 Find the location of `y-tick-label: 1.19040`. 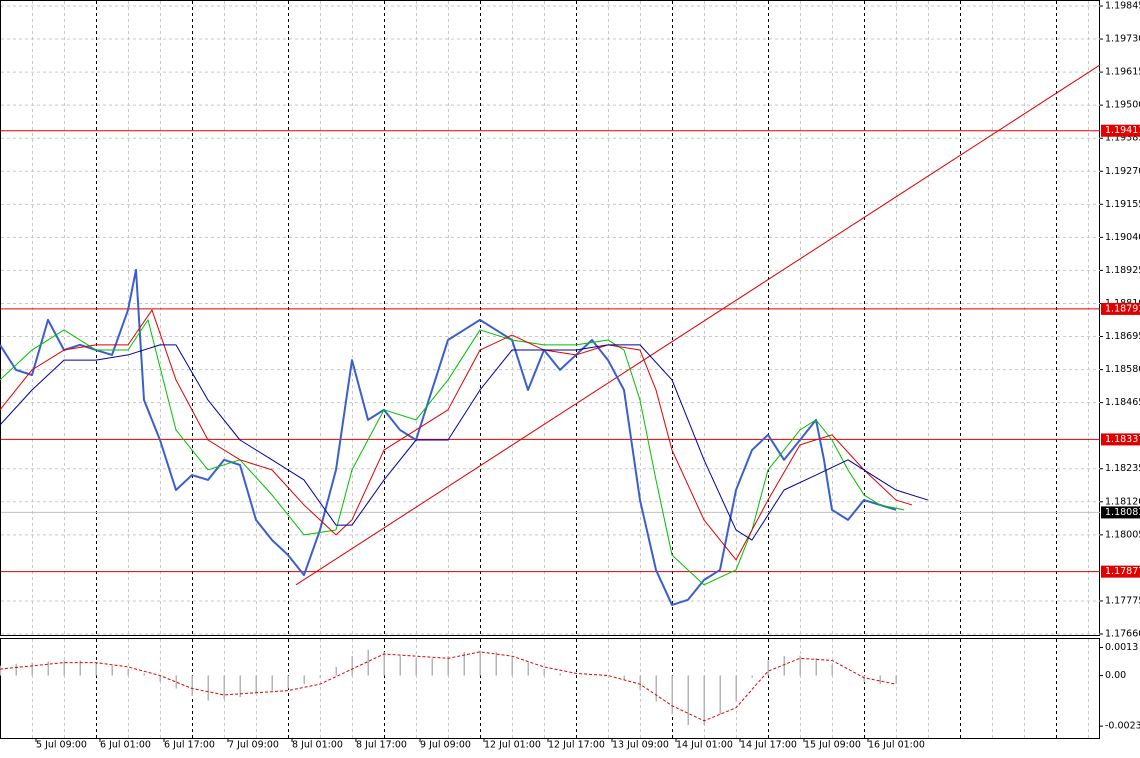

y-tick-label: 1.19040 is located at coordinates (1122, 237).